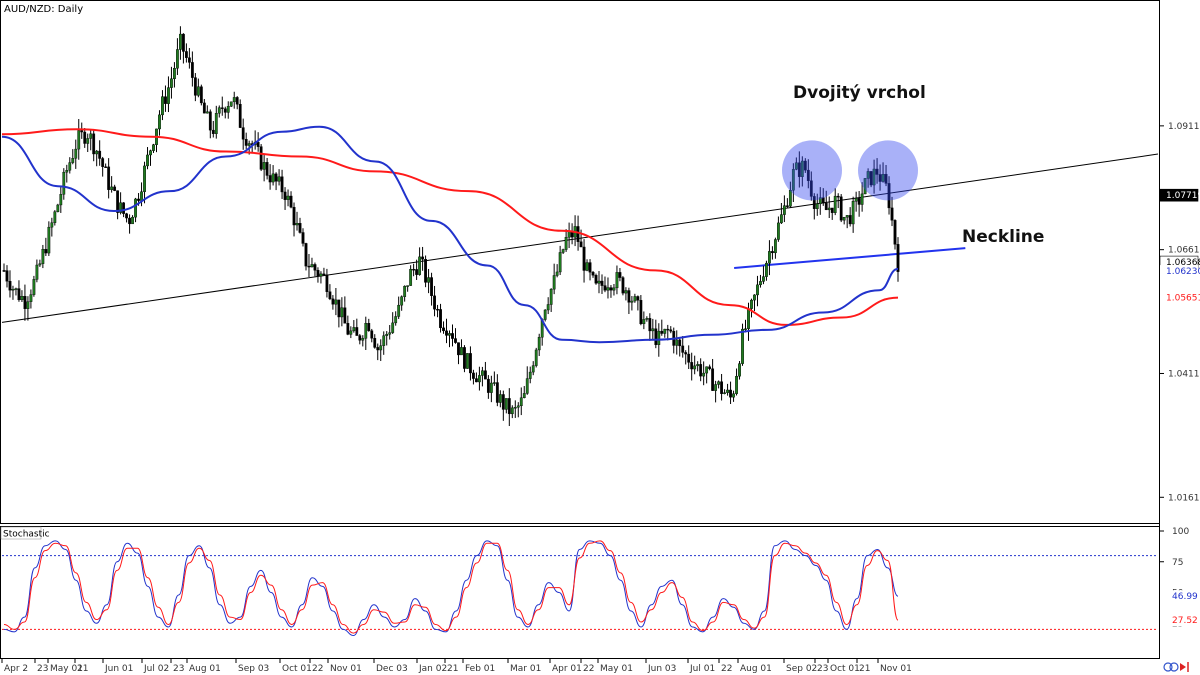 The width and height of the screenshot is (1200, 675). I want to click on x-tick-label: 22, so click(726, 669).